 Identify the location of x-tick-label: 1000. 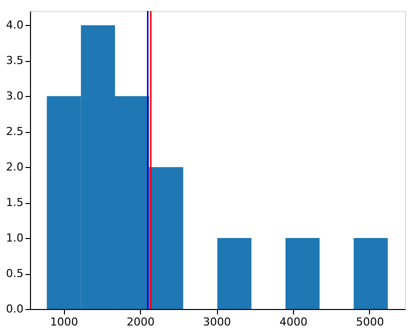
(64, 322).